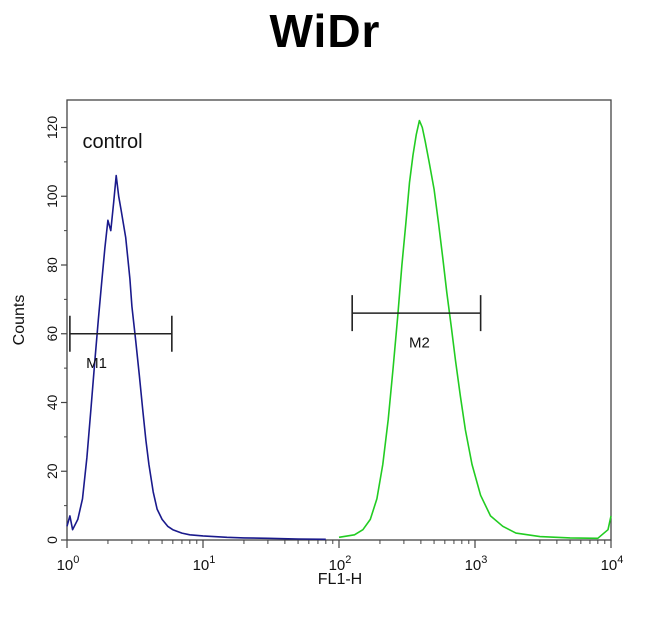 This screenshot has width=650, height=642. Describe the element at coordinates (340, 579) in the screenshot. I see `x-axis-label: FL1-H` at that location.